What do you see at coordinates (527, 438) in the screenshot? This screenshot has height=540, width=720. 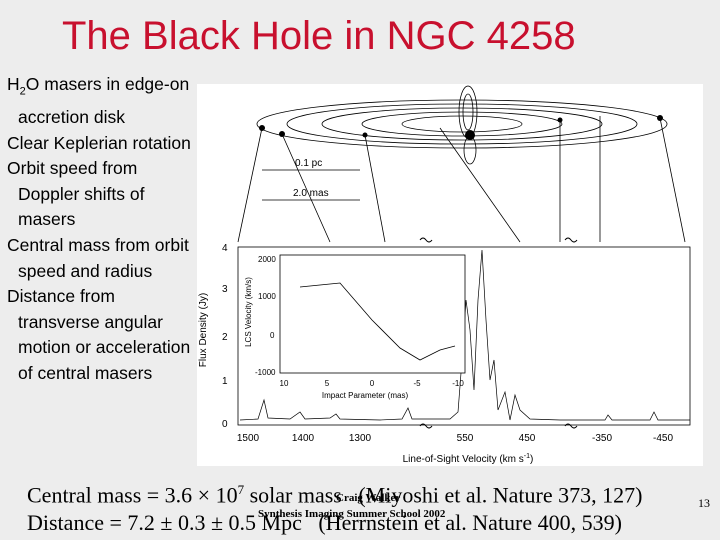 I see `x-tick-label: 450` at bounding box center [527, 438].